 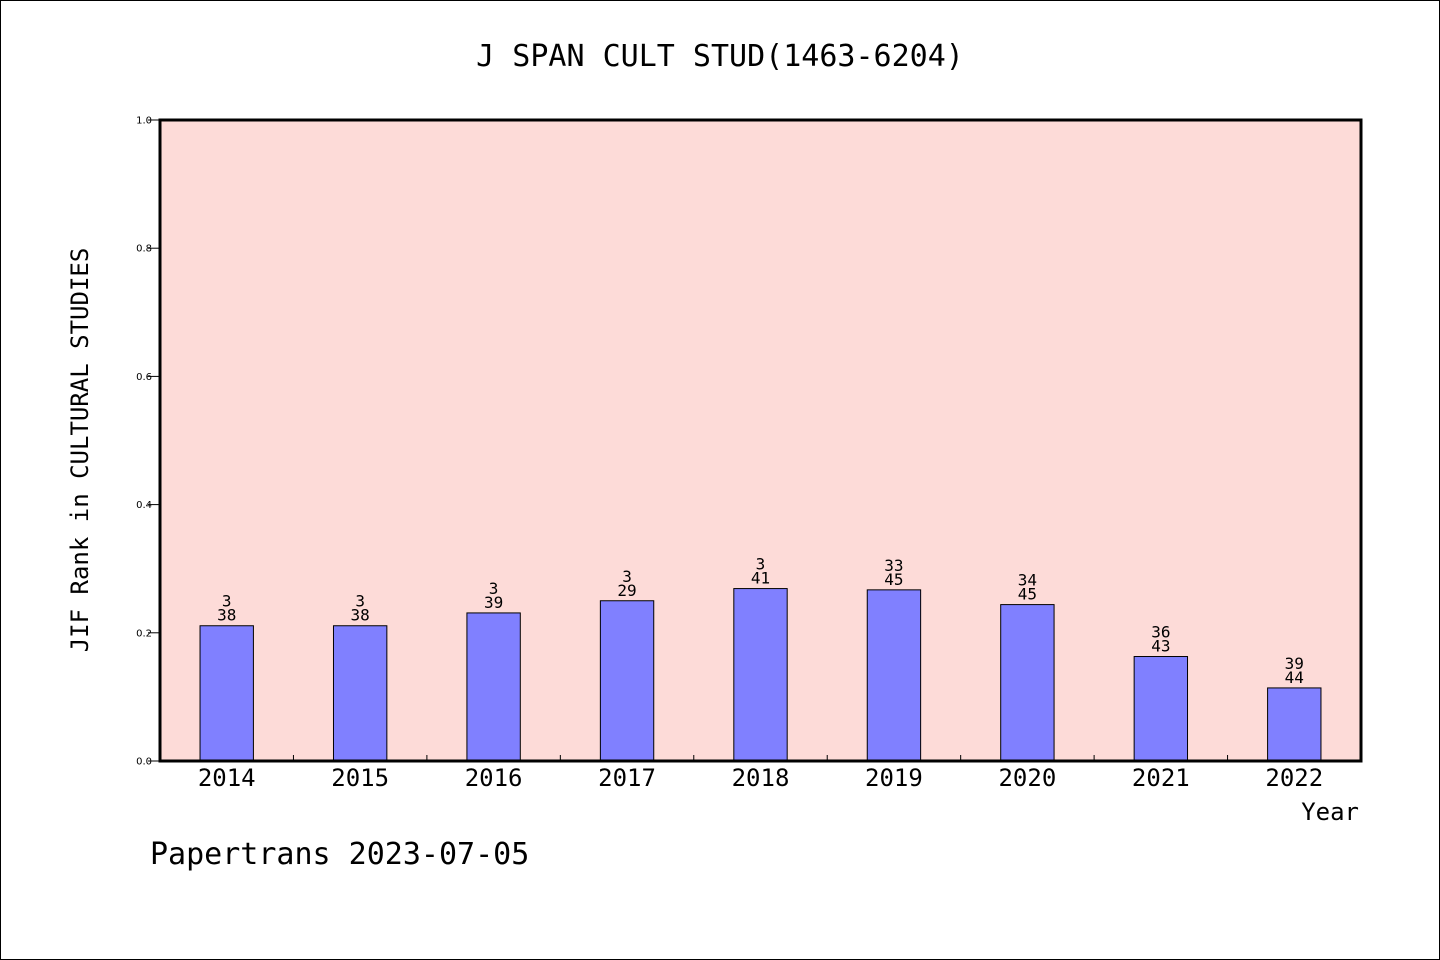 I want to click on rank-label: 39, so click(x=1294, y=663).